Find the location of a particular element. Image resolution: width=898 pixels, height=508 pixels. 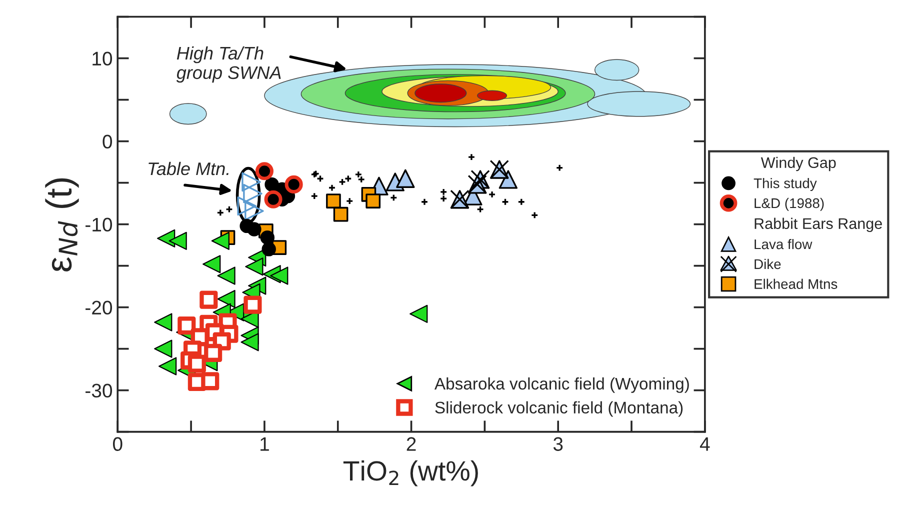

legend-label: Absaroka volcanic field (Wyoming) is located at coordinates (561, 385).